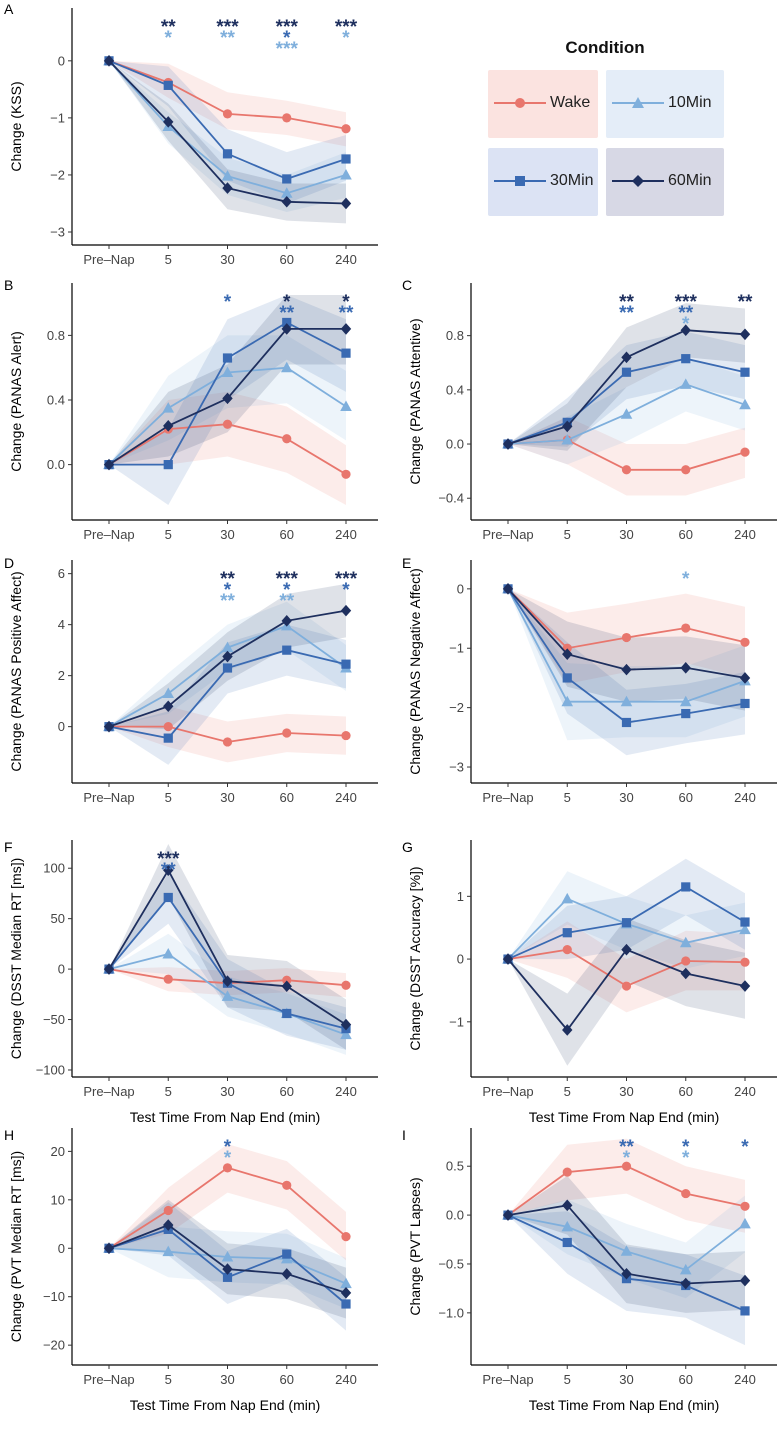  Describe the element at coordinates (61, 675) in the screenshot. I see `y-tick-label: 2` at that location.